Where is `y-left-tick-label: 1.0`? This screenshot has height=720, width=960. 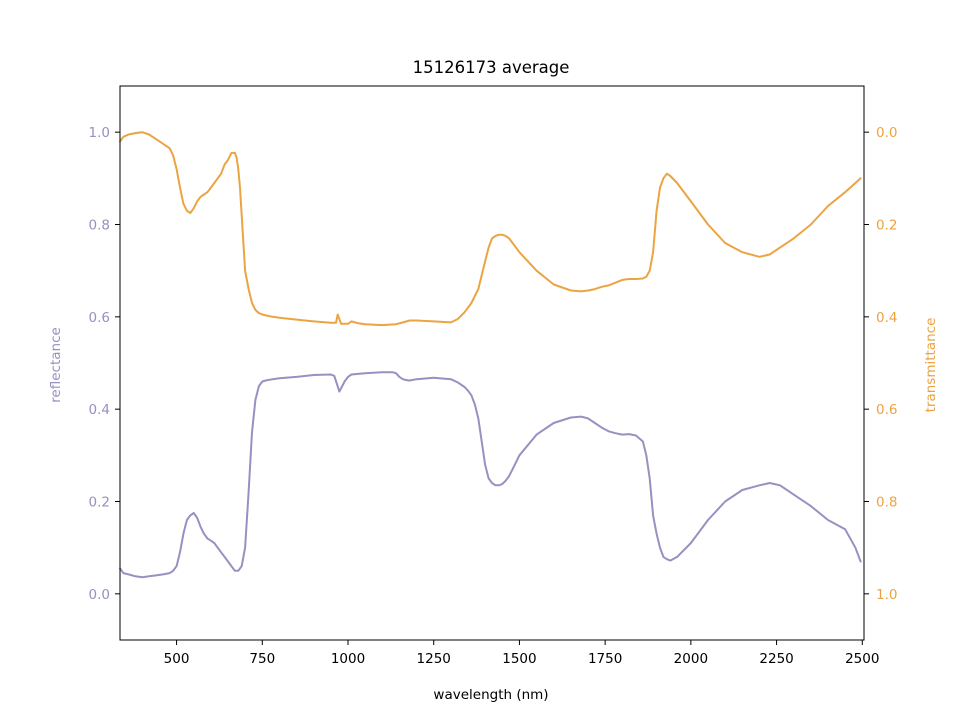 y-left-tick-label: 1.0 is located at coordinates (99, 133).